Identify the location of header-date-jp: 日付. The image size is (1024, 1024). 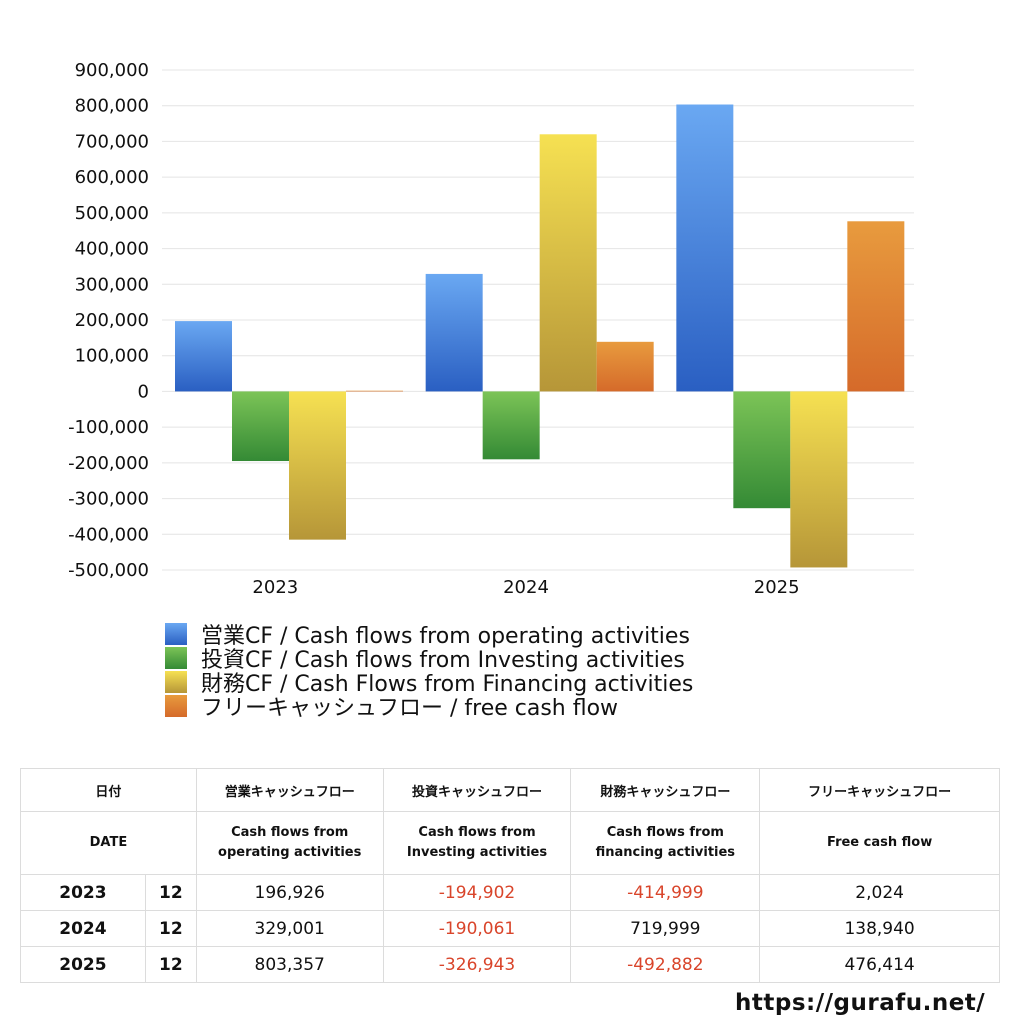
(108, 790).